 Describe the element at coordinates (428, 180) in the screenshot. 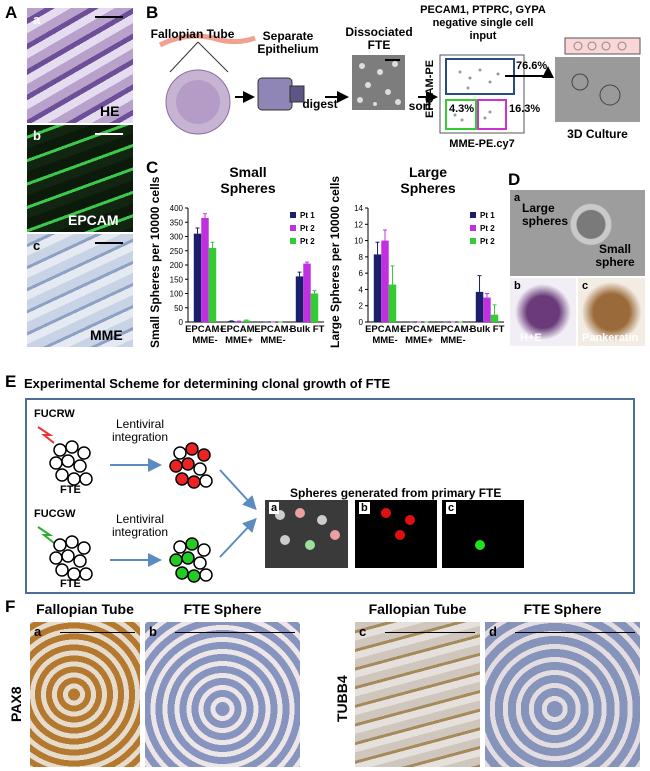

I see `chart-title: Large Spheres` at that location.